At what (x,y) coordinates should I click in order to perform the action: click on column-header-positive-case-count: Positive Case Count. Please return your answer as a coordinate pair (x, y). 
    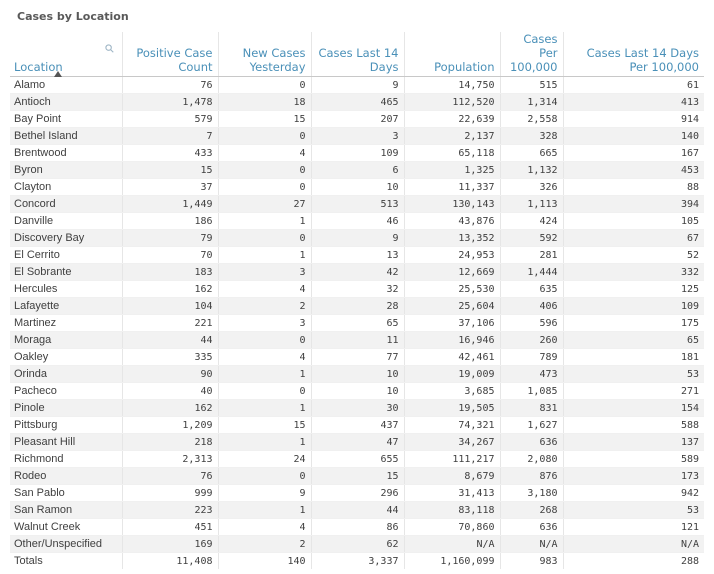
    Looking at the image, I should click on (170, 54).